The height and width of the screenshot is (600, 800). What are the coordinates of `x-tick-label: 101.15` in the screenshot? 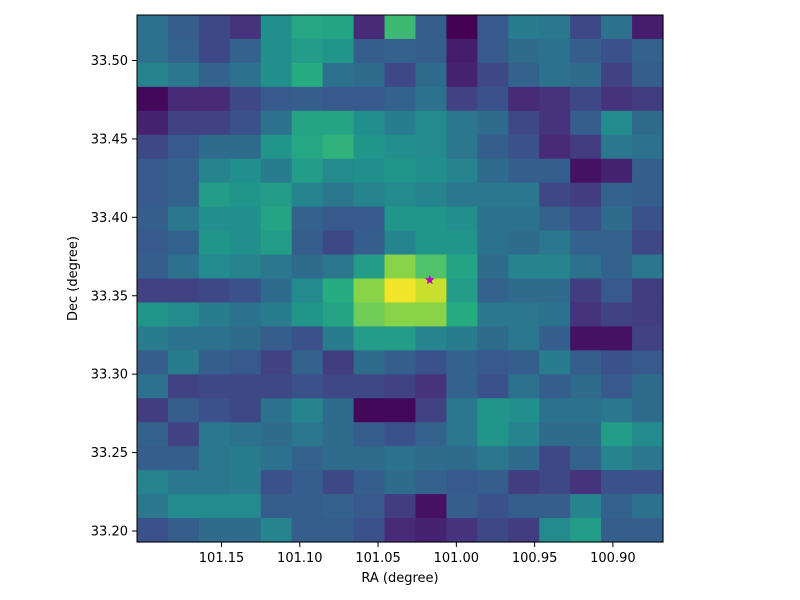 It's located at (222, 558).